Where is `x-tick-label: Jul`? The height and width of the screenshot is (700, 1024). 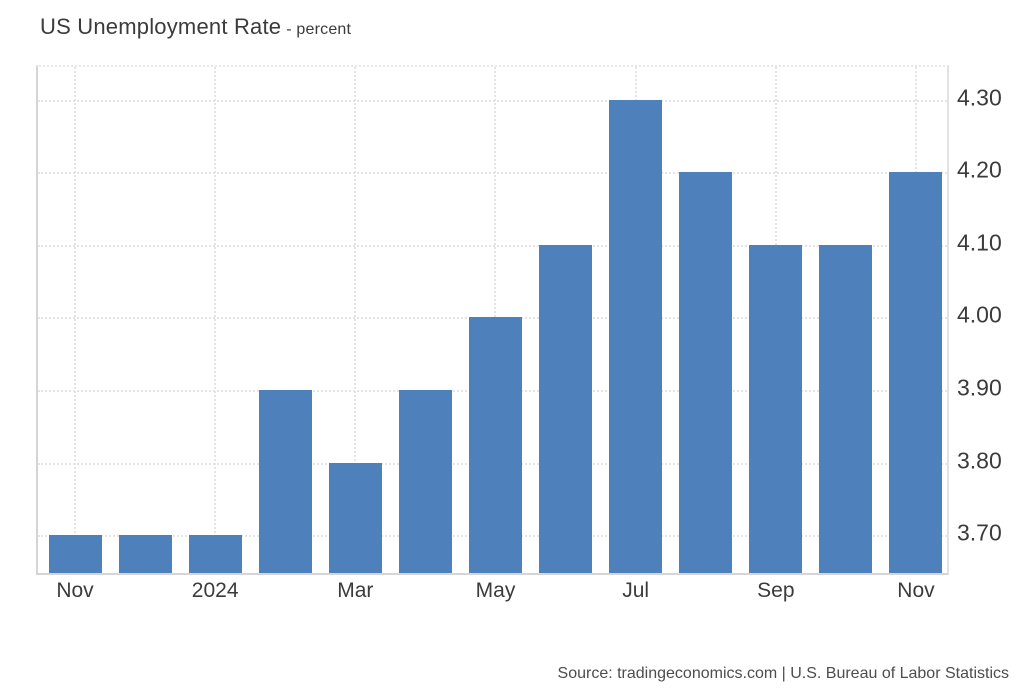
x-tick-label: Jul is located at coordinates (636, 590).